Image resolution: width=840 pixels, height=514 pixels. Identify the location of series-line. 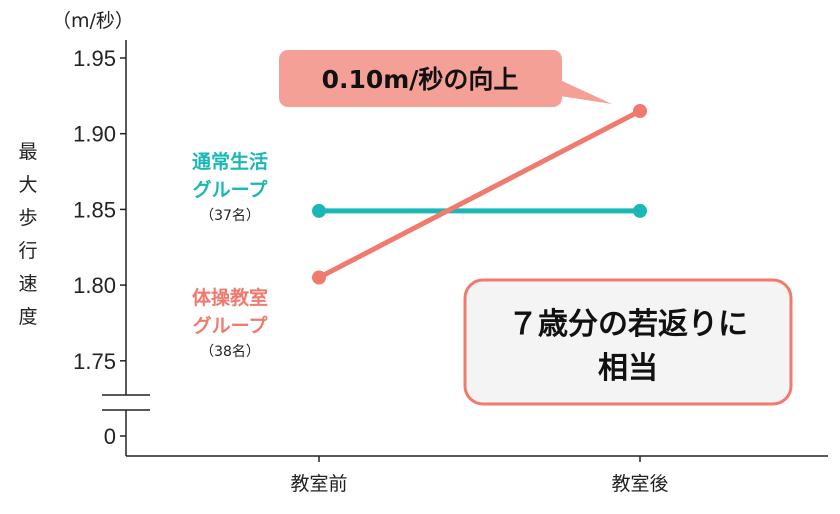
(479, 194).